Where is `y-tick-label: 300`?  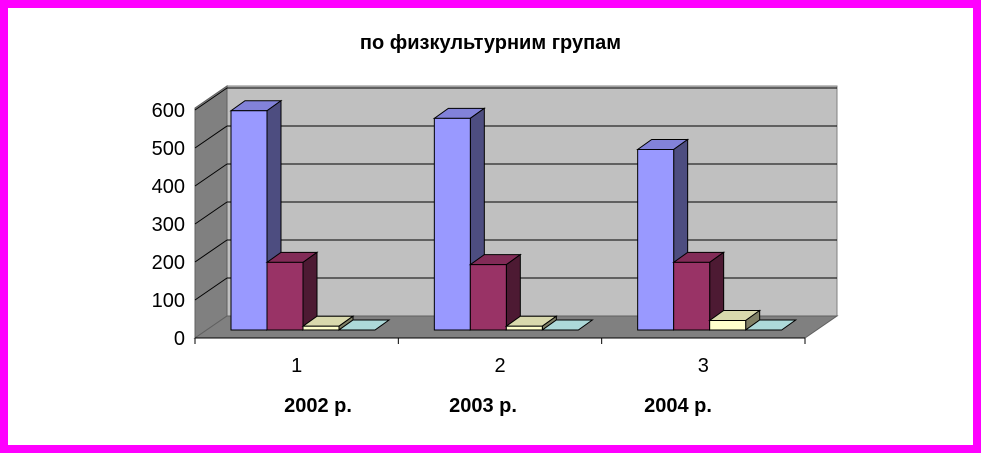
y-tick-label: 300 is located at coordinates (168, 225).